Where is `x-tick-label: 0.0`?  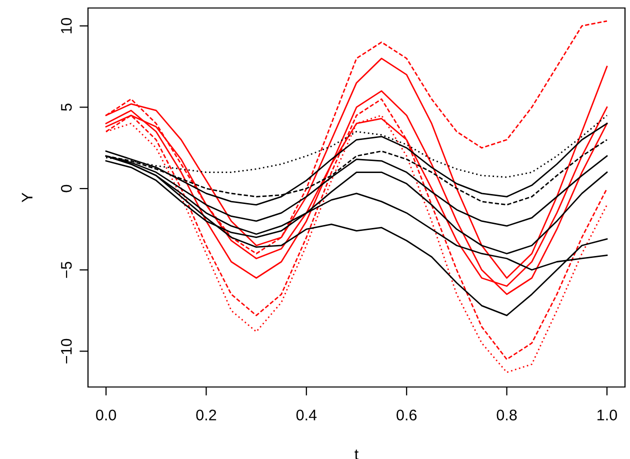 x-tick-label: 0.0 is located at coordinates (106, 415).